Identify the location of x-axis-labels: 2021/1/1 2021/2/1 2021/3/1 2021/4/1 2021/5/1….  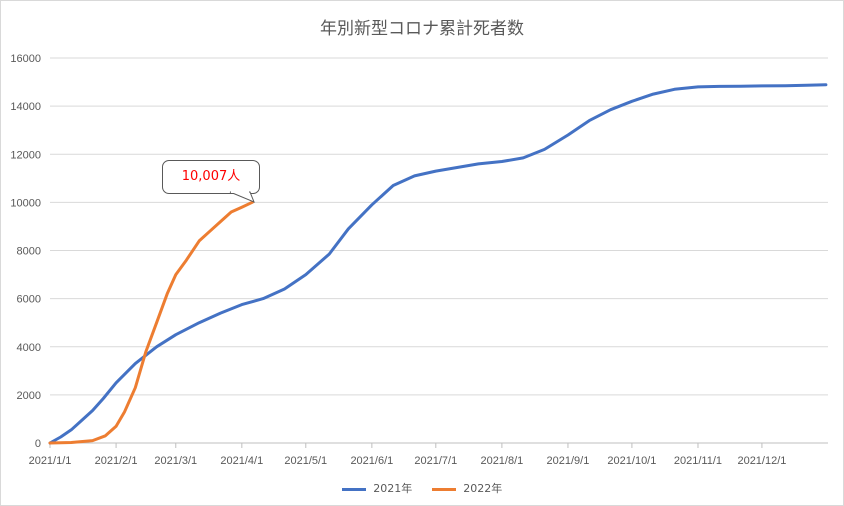
(407, 455).